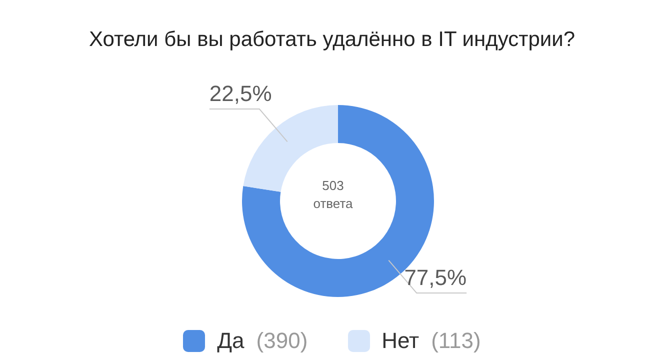 The image size is (664, 360). Describe the element at coordinates (435, 277) in the screenshot. I see `data-label: 77,5%` at that location.